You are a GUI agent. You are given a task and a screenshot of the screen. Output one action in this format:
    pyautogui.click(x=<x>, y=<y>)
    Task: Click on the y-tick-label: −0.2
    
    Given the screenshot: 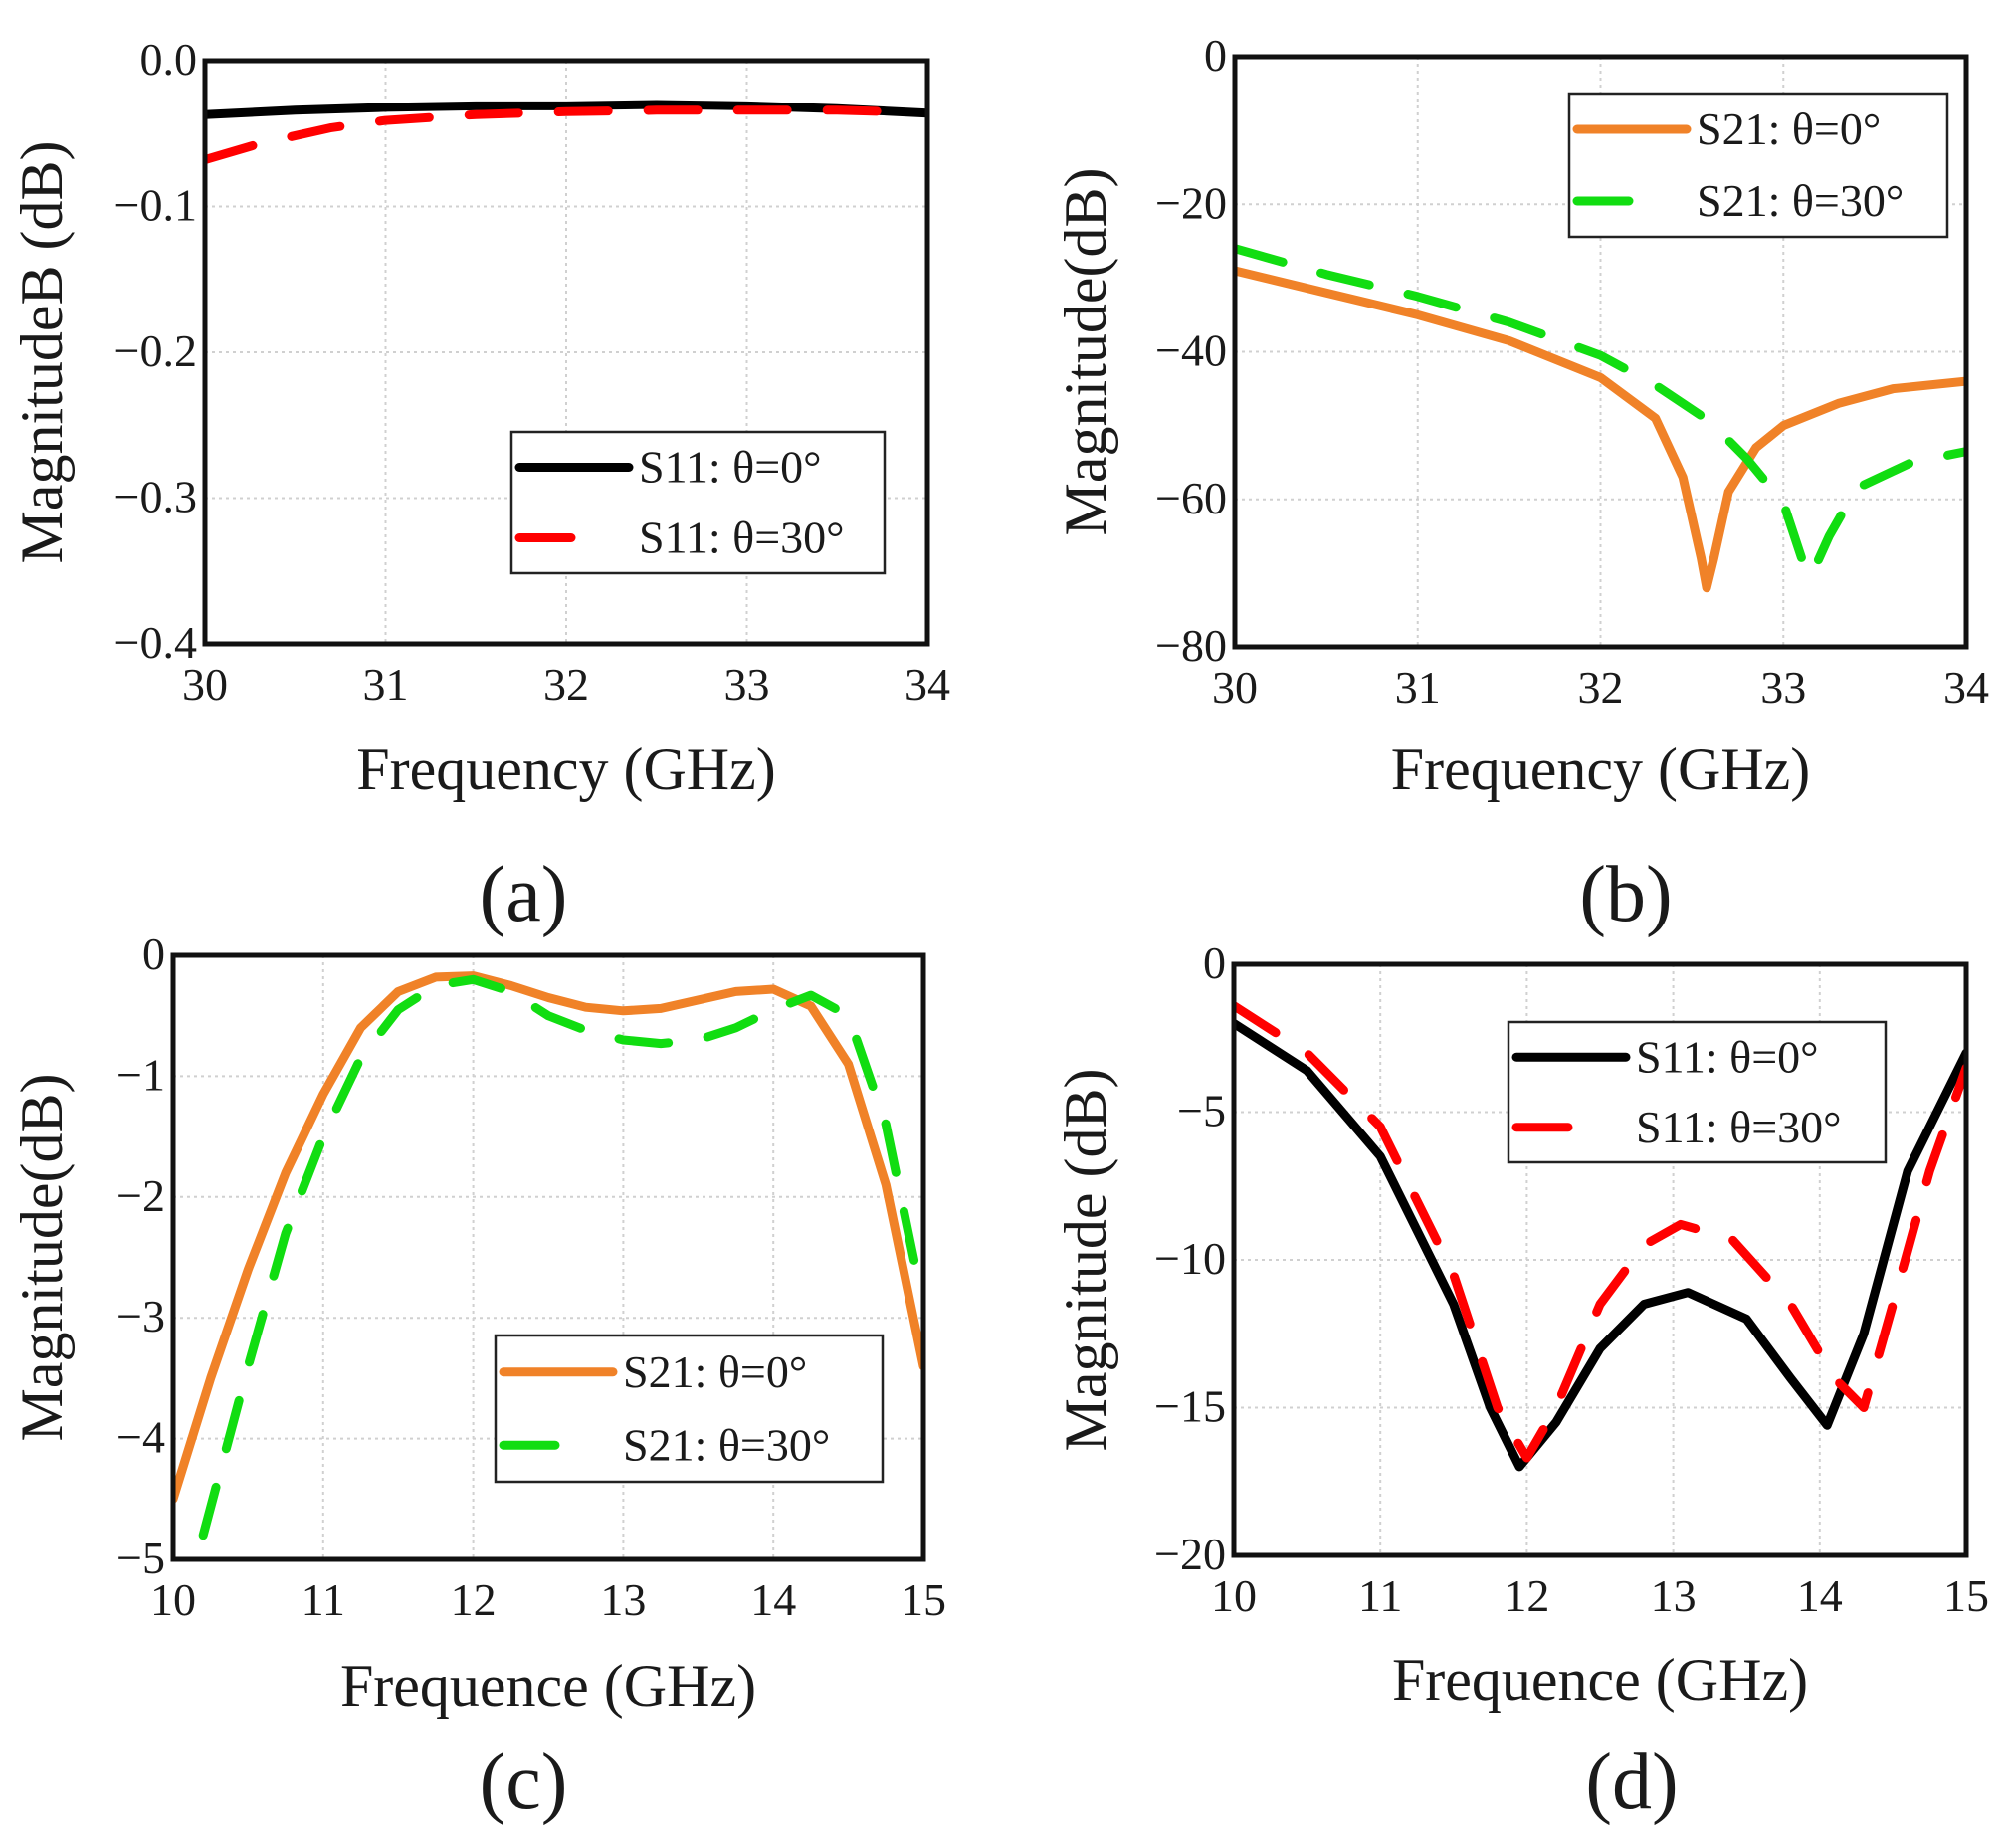 What is the action you would take?
    pyautogui.click(x=155, y=350)
    